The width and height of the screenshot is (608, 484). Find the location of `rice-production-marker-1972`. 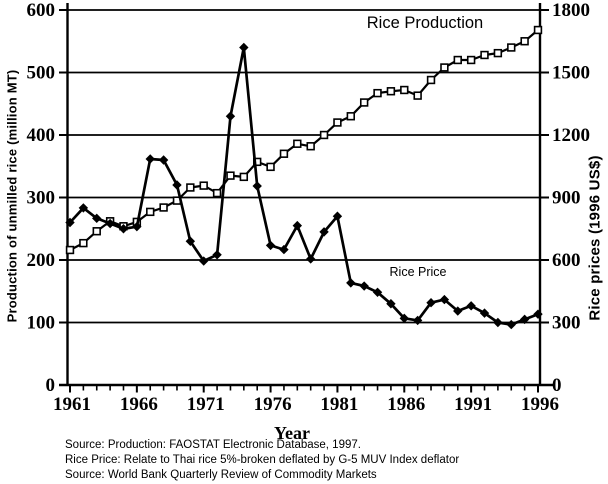

rice-production-marker-1972 is located at coordinates (217, 193).